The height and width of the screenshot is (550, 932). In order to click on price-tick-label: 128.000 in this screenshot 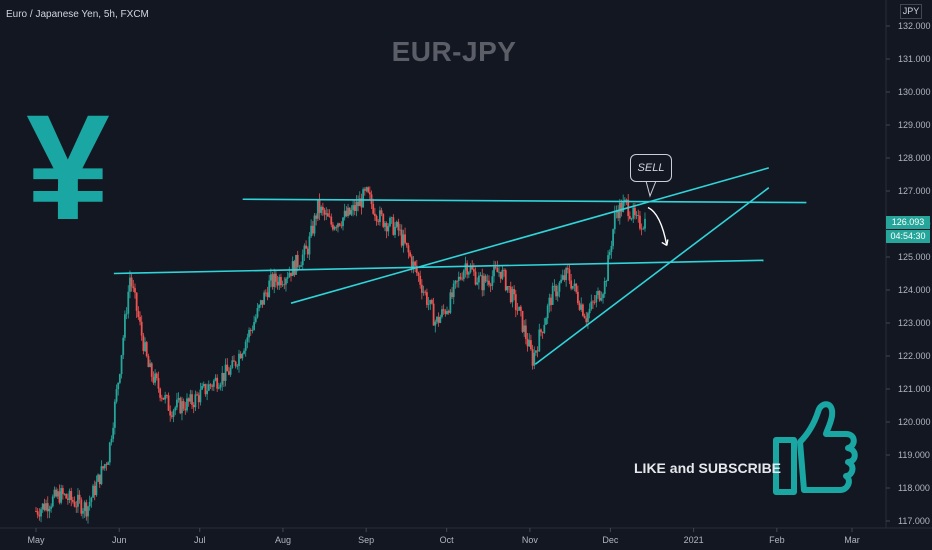, I will do `click(914, 158)`.